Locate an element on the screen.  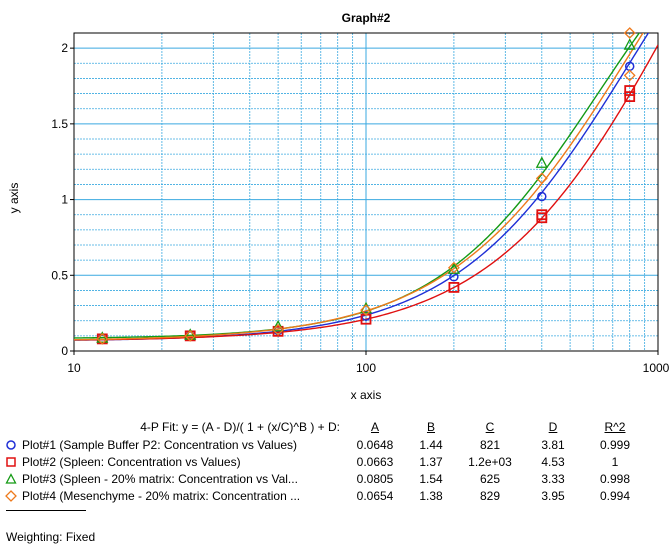
y-axis-label: y axis is located at coordinates (14, 198).